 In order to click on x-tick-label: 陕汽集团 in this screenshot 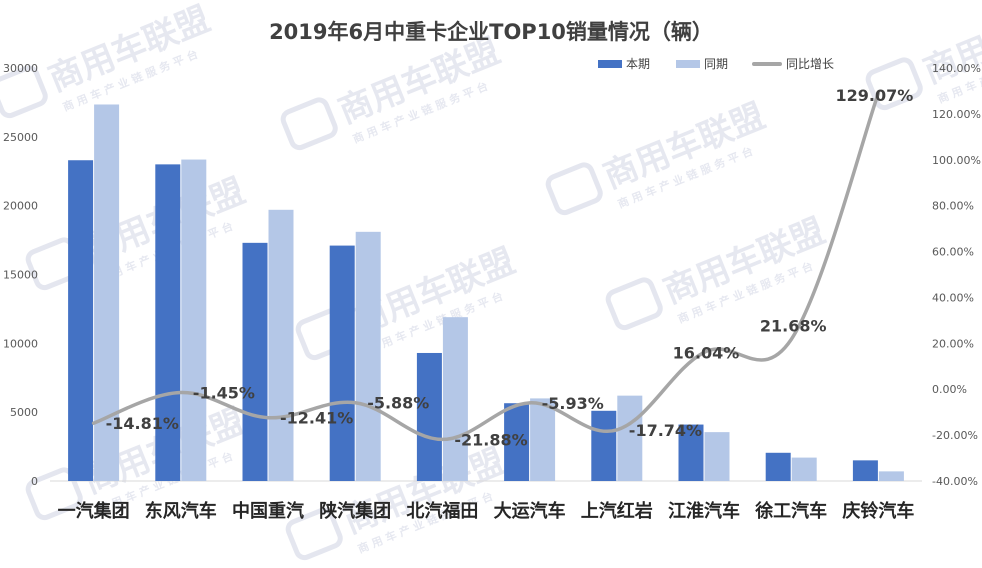, I will do `click(355, 511)`.